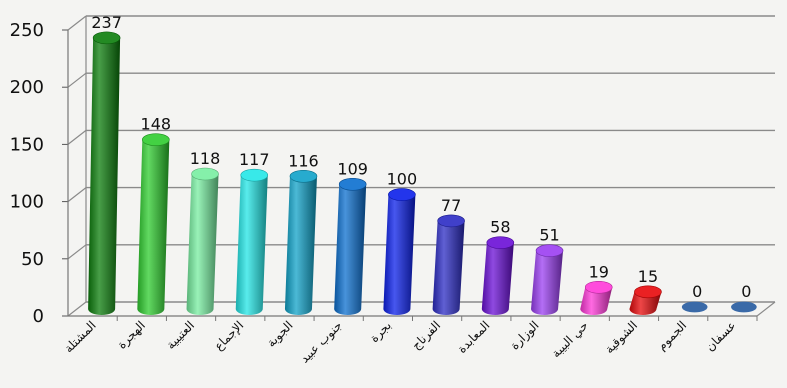 The width and height of the screenshot is (787, 388). What do you see at coordinates (228, 335) in the screenshot?
I see `category-label: الإجماع` at bounding box center [228, 335].